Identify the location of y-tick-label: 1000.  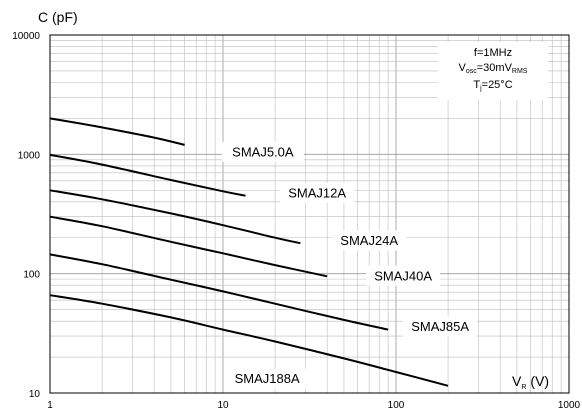
(29, 155).